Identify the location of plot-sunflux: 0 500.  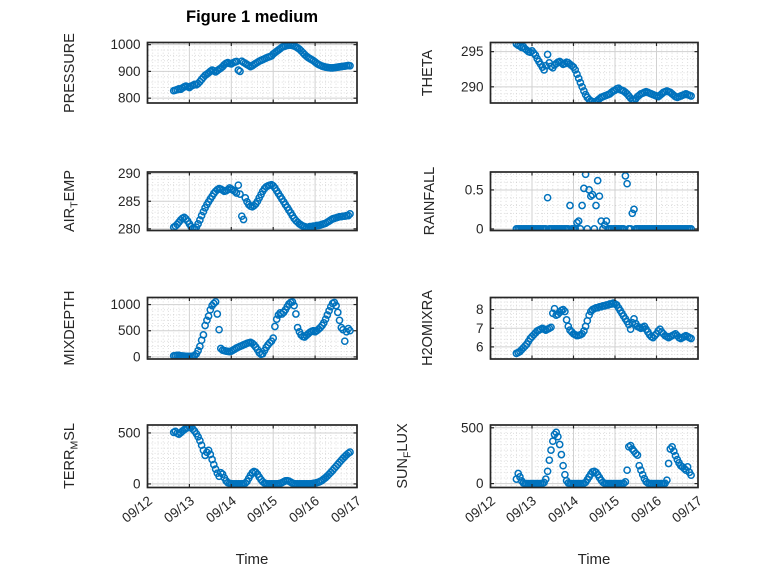
(580, 455).